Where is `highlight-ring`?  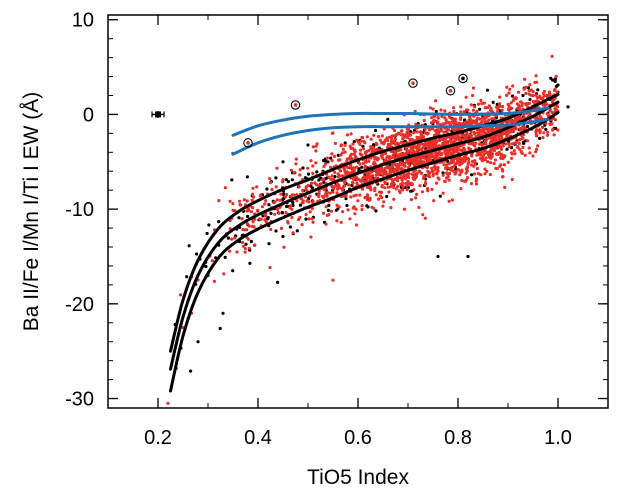 highlight-ring is located at coordinates (248, 143).